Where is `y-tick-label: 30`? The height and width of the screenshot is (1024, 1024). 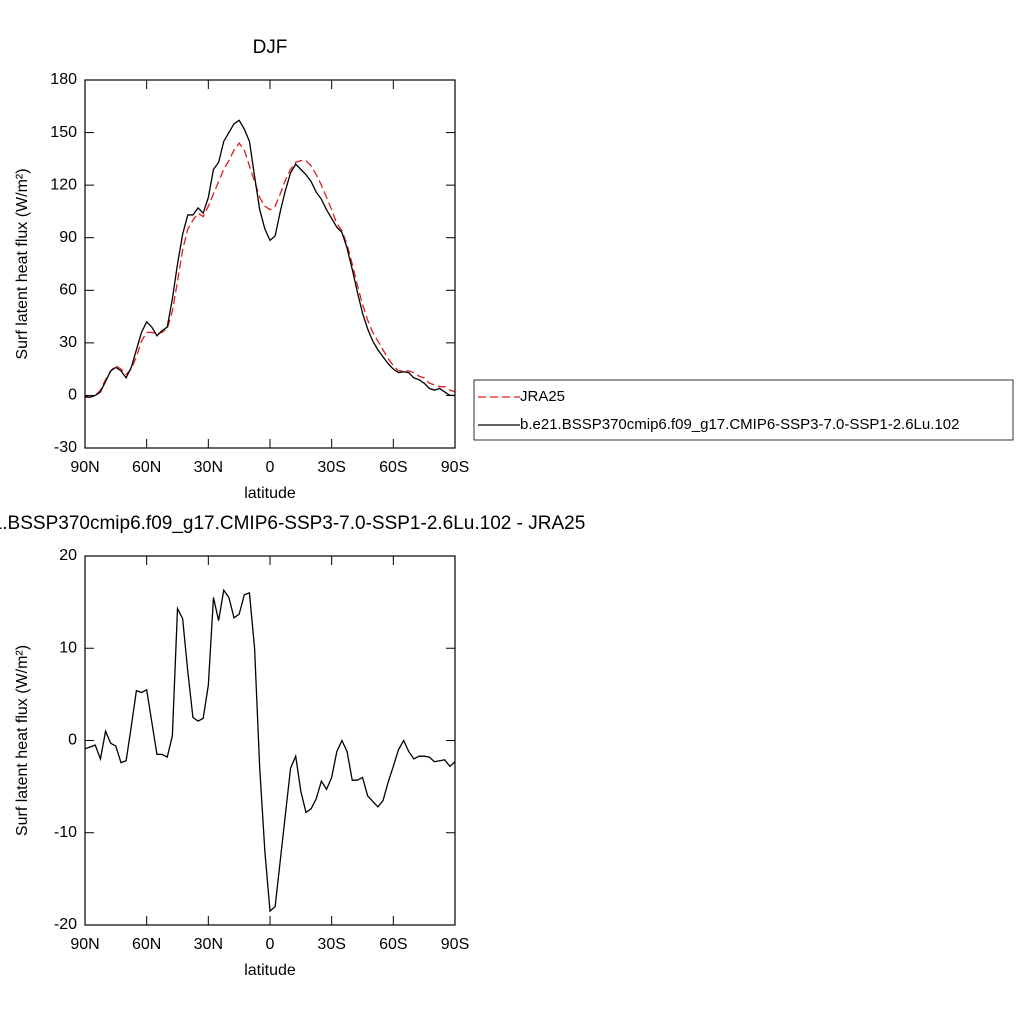
y-tick-label: 30 is located at coordinates (68, 342).